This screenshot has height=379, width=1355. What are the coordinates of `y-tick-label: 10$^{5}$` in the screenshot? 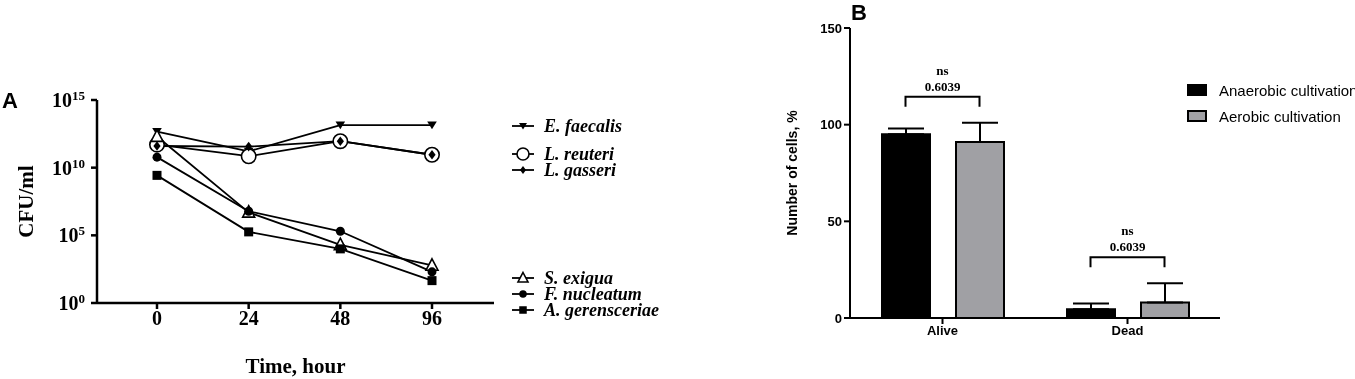 It's located at (72, 234).